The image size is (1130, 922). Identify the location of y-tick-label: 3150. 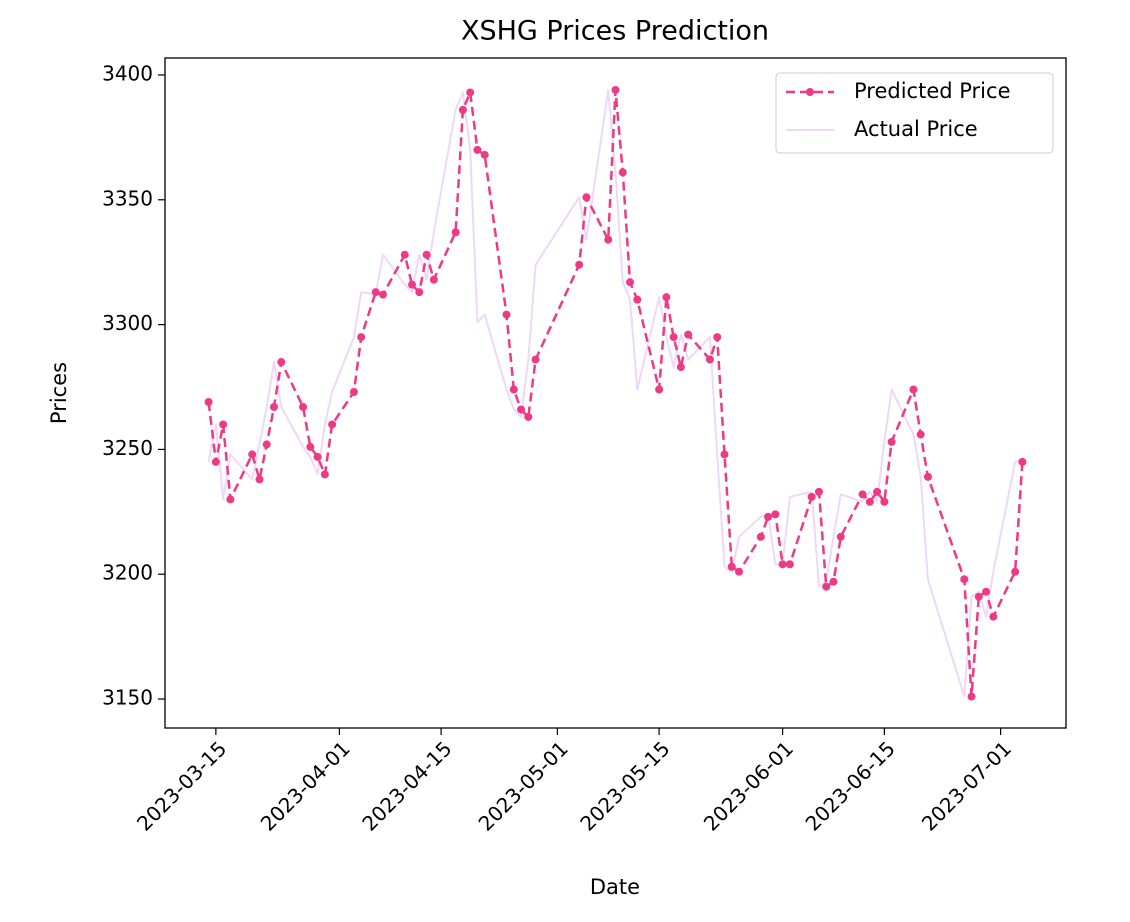
(127, 698).